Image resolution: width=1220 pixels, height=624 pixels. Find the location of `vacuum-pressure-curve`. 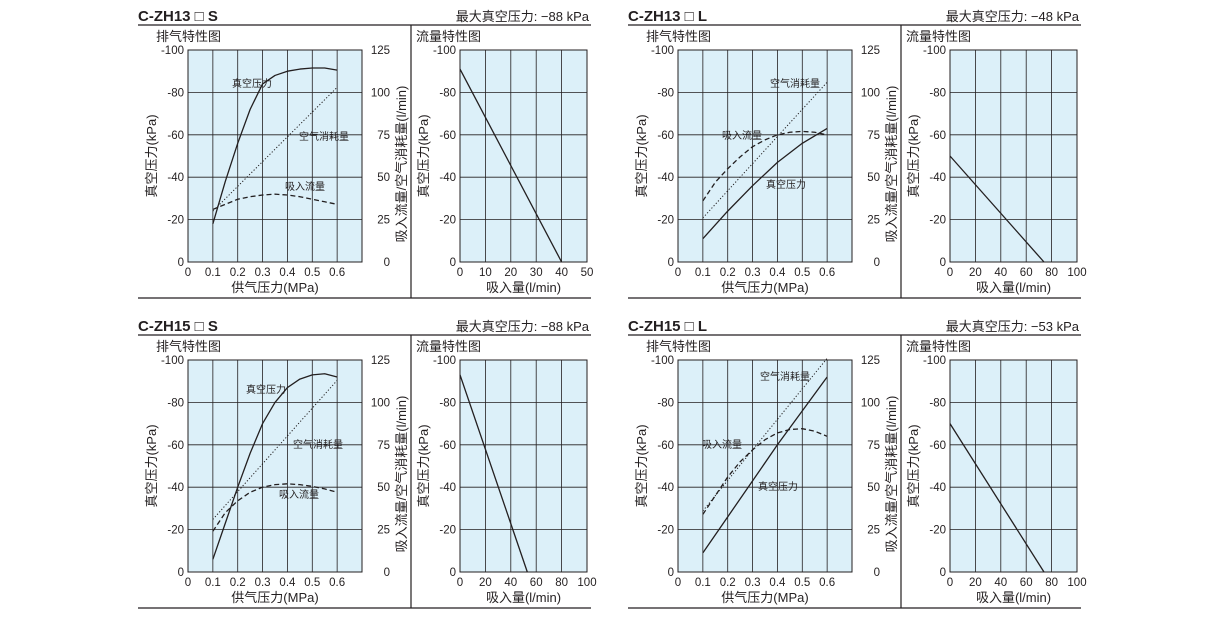

vacuum-pressure-curve is located at coordinates (765, 183).